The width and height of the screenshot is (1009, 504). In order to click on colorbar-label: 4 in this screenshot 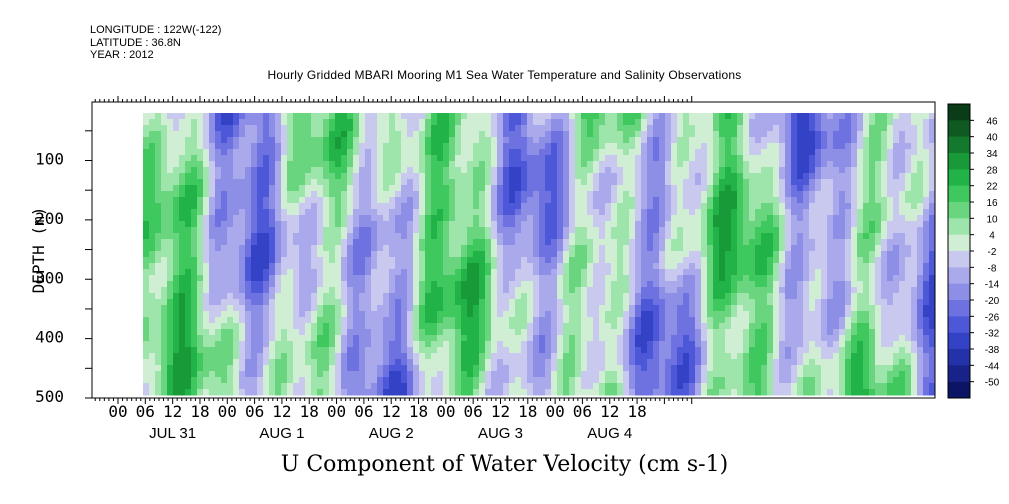, I will do `click(992, 236)`.